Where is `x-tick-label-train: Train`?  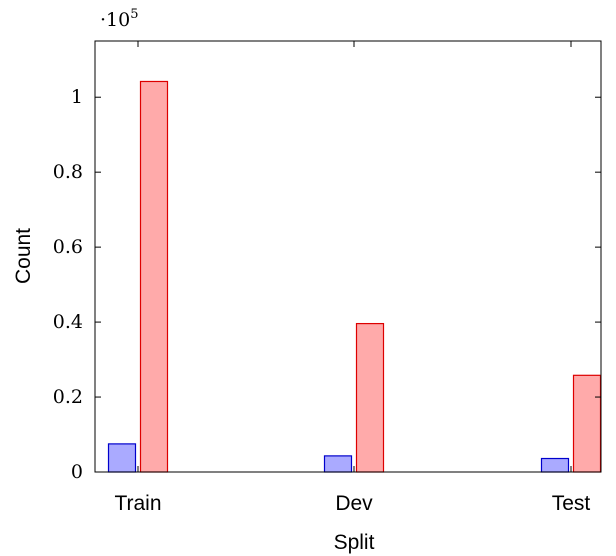 x-tick-label-train: Train is located at coordinates (137, 503).